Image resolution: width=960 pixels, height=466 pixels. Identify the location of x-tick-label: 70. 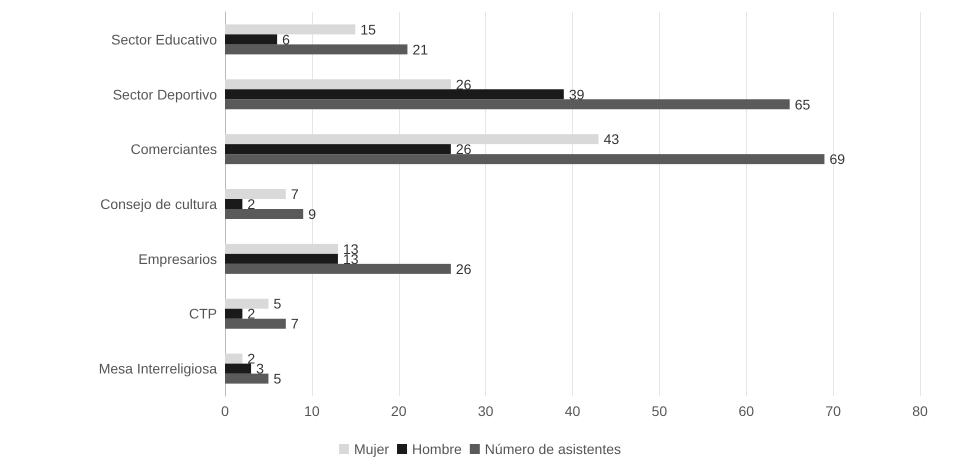
(833, 411).